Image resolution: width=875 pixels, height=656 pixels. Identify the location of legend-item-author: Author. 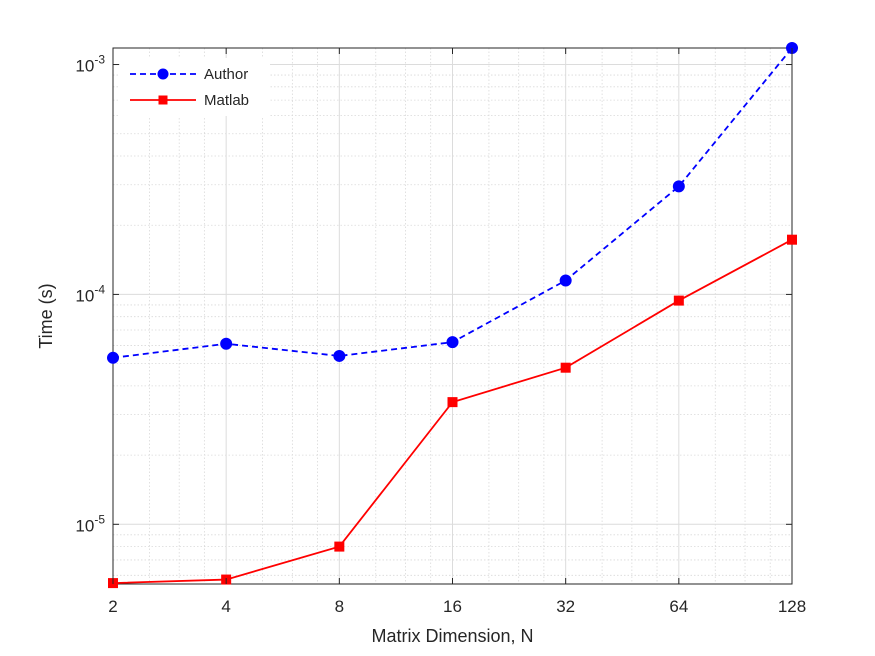
(189, 74).